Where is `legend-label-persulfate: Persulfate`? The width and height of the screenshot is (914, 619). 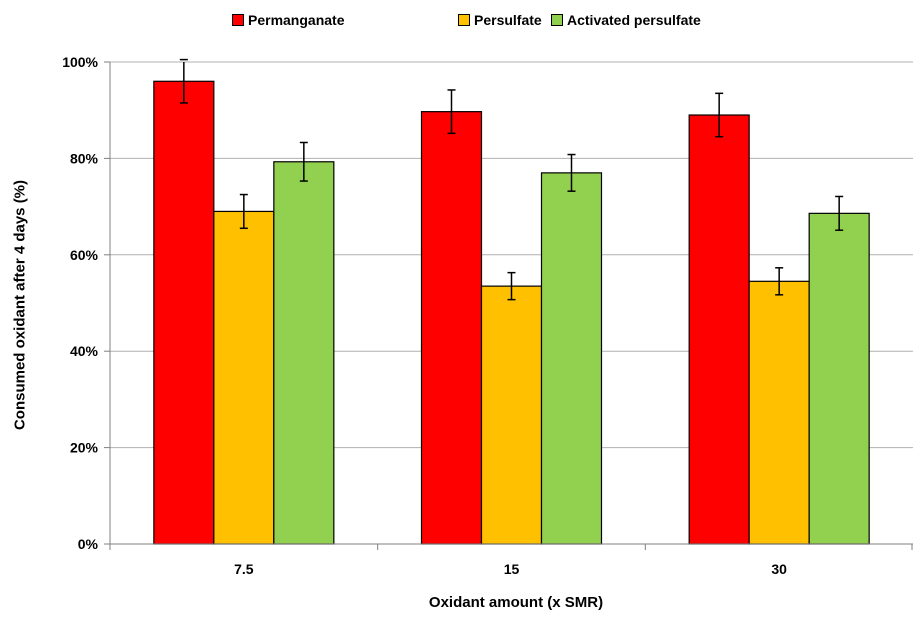 legend-label-persulfate: Persulfate is located at coordinates (508, 20).